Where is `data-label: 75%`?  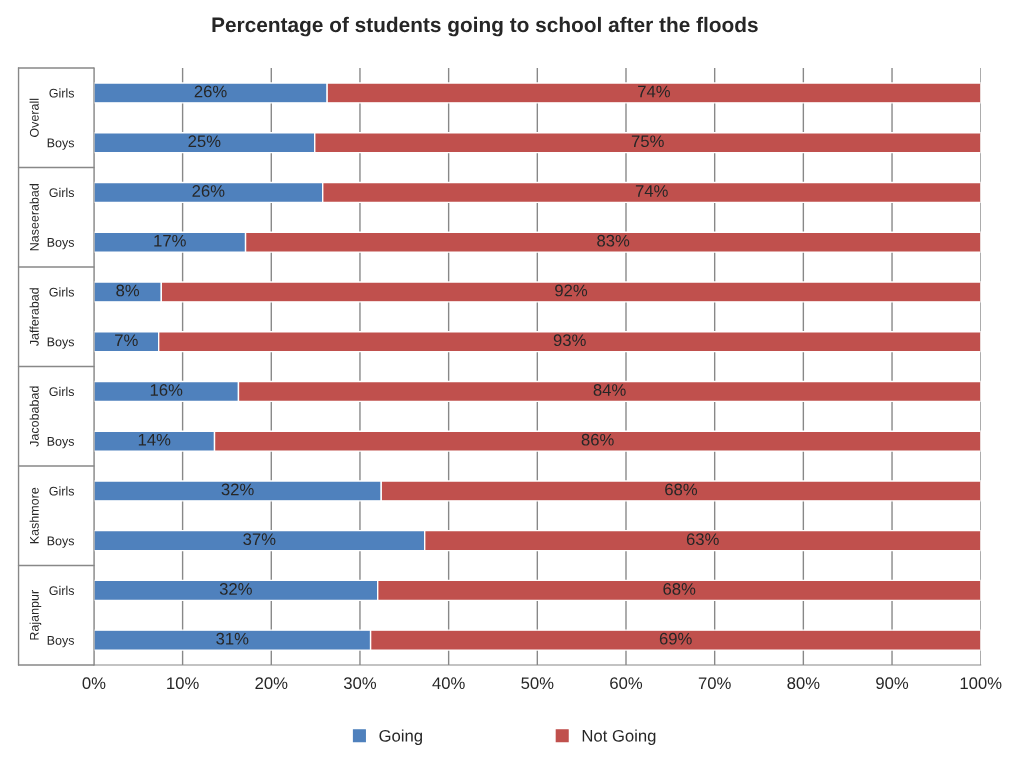 data-label: 75% is located at coordinates (647, 141).